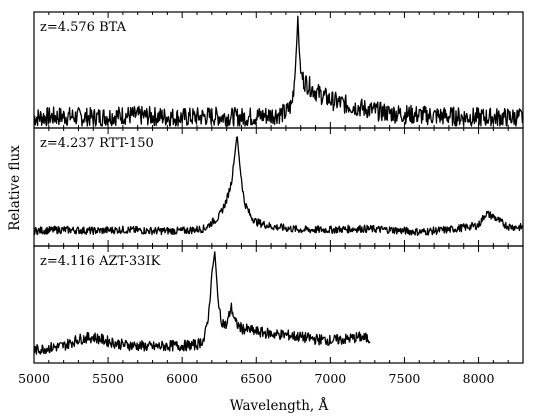 Image resolution: width=536 pixels, height=420 pixels. I want to click on x-axis-ticks: 5000 5500 6000 6500 7000 7500 8000, so click(256, 378).